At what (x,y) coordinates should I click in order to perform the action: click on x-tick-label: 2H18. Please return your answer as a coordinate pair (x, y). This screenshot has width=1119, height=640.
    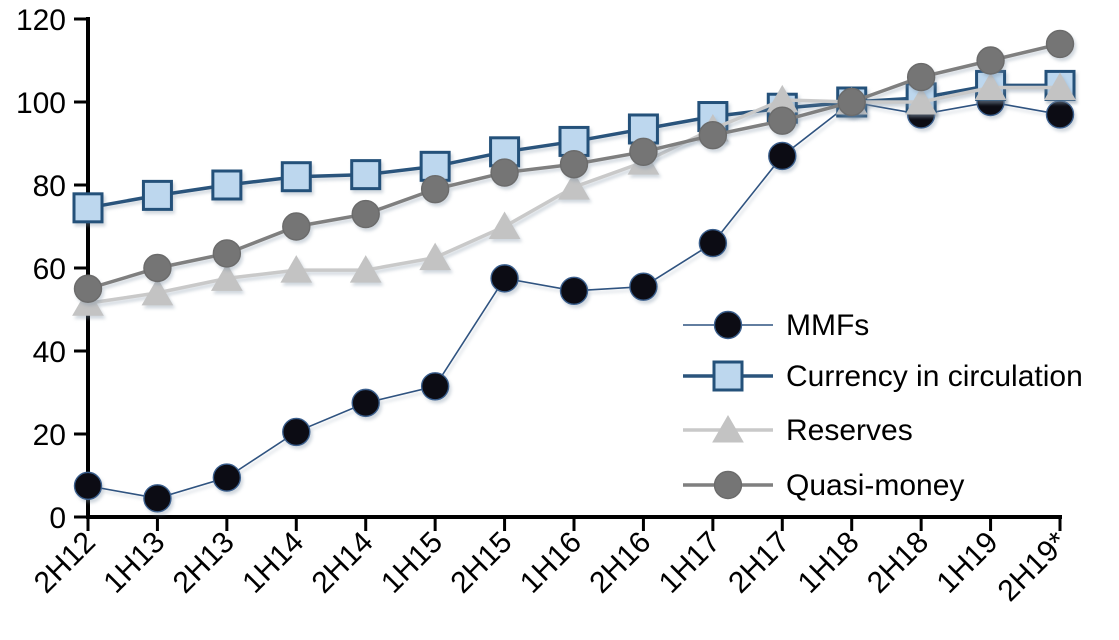
    Looking at the image, I should click on (898, 563).